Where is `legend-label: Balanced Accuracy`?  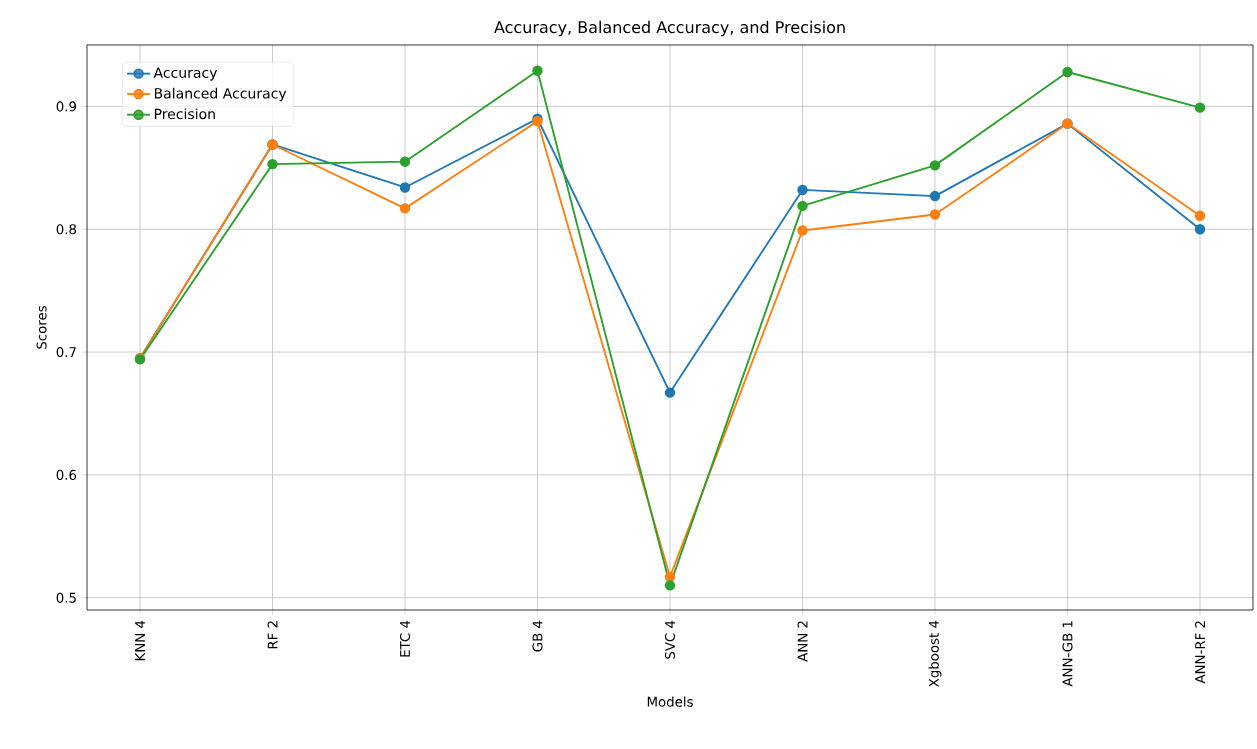 legend-label: Balanced Accuracy is located at coordinates (220, 94).